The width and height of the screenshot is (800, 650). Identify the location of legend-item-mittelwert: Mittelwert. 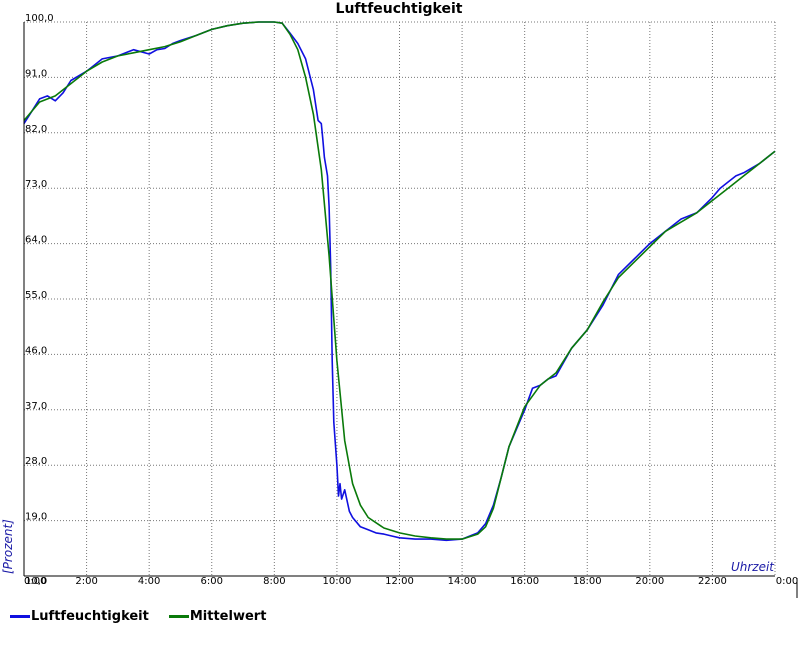
(217, 616).